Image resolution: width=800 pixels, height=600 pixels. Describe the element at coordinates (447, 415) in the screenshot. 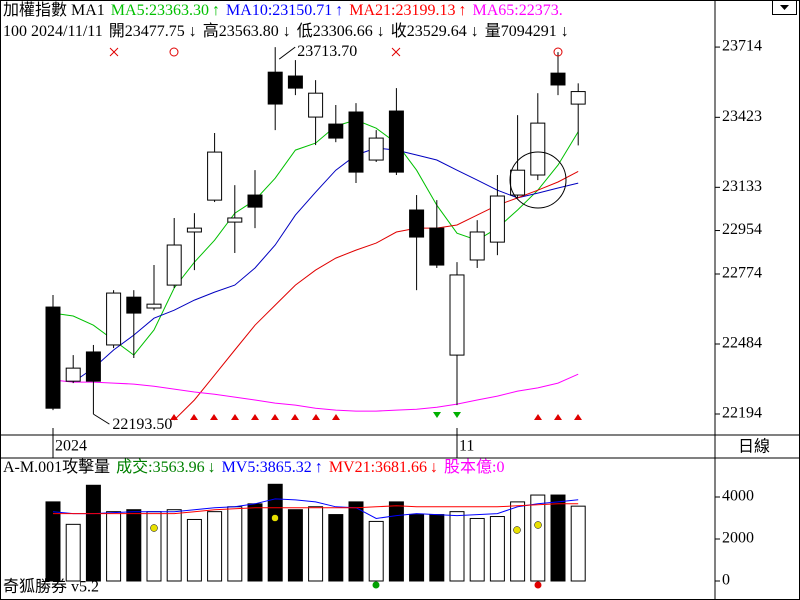

I see `sell-marker` at that location.